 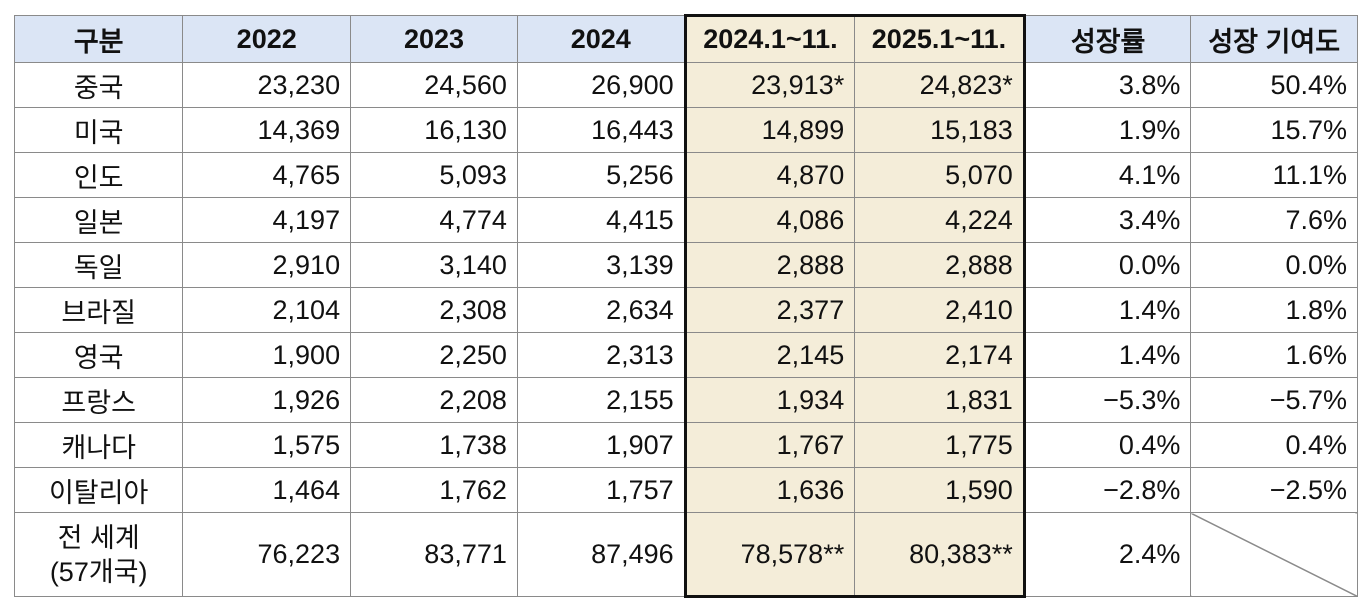 I want to click on table-row: 영국 1,900 2,250 2,313 2,145 2,174 1.4% 1.6%, so click(x=685, y=355).